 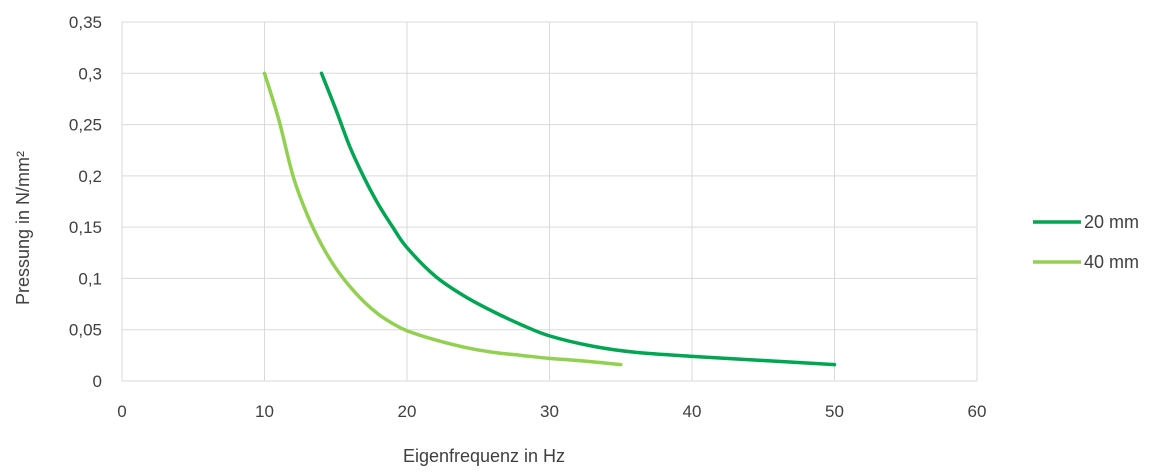 I want to click on x-tick-label: 0, so click(x=121, y=411).